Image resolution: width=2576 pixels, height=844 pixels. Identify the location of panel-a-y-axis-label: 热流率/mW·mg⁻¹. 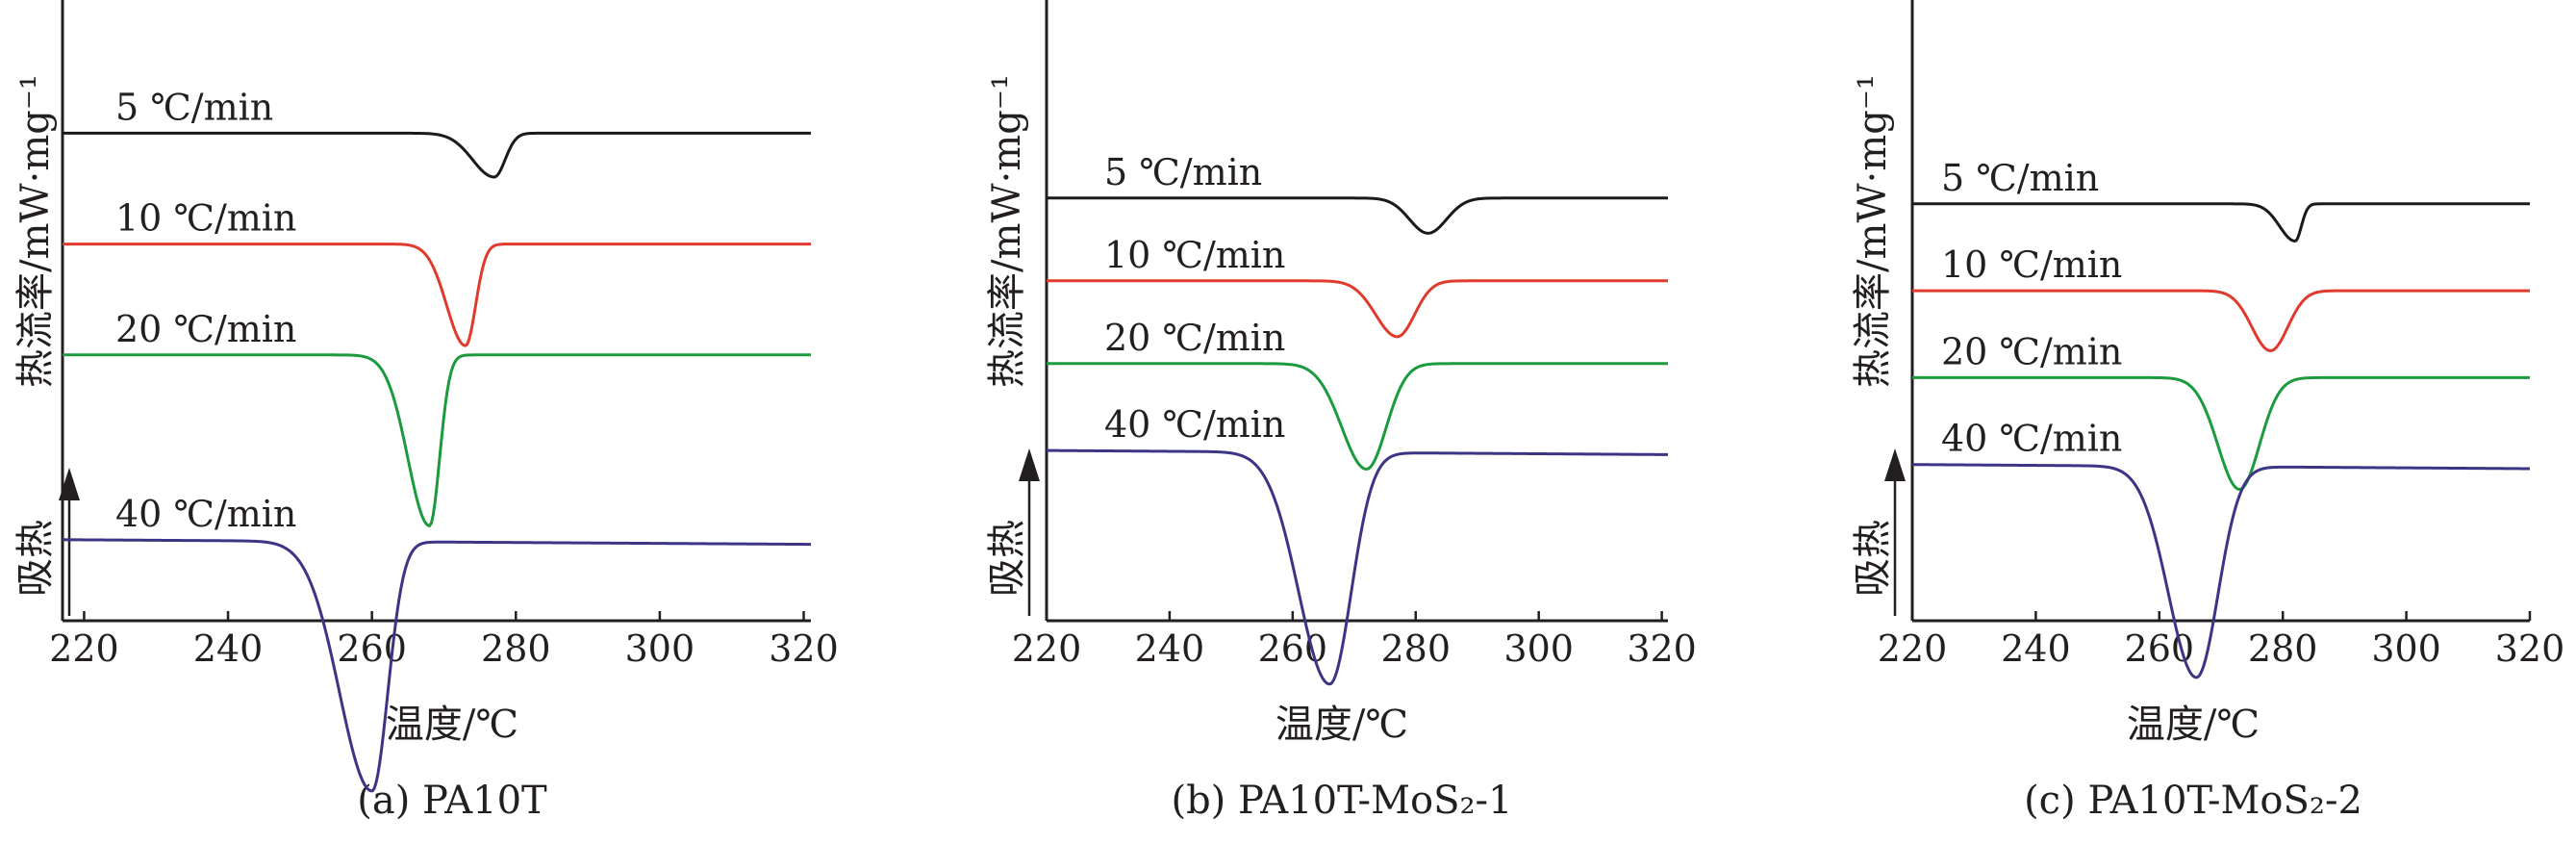
(36, 231).